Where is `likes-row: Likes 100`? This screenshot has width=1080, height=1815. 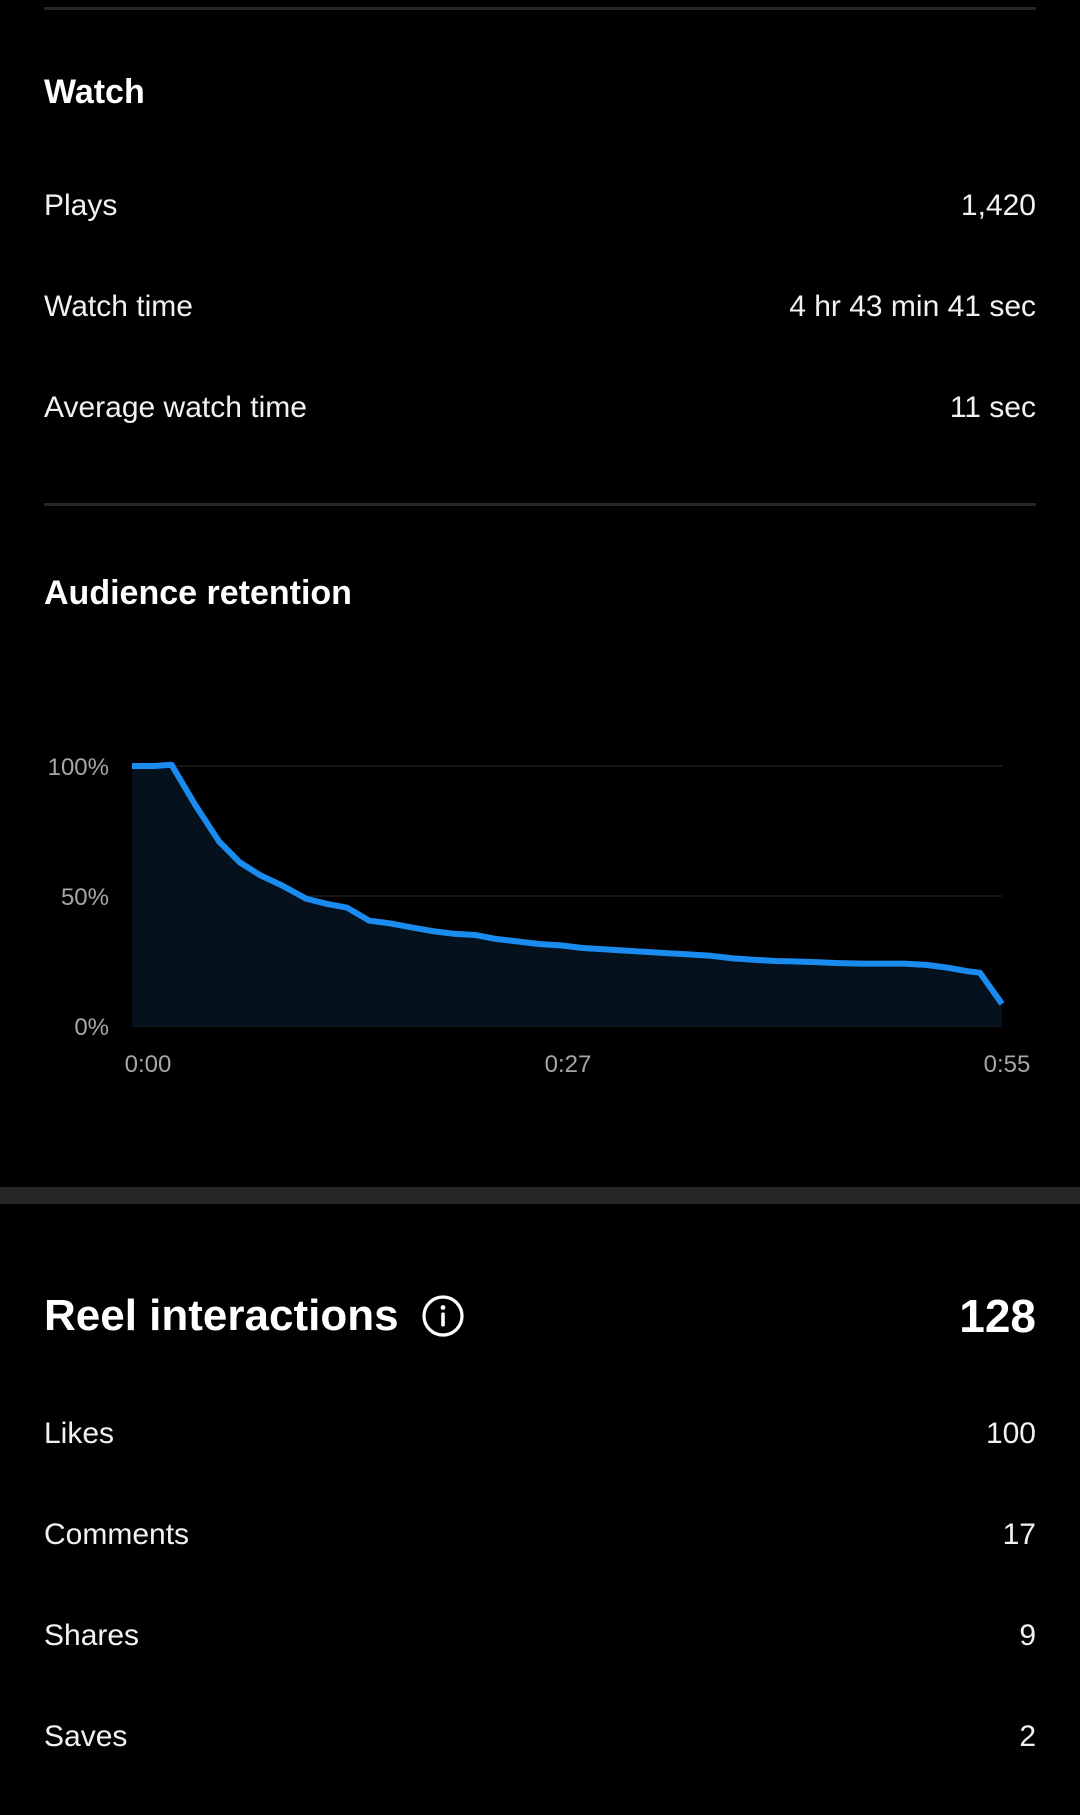
likes-row: Likes 100 is located at coordinates (540, 1434).